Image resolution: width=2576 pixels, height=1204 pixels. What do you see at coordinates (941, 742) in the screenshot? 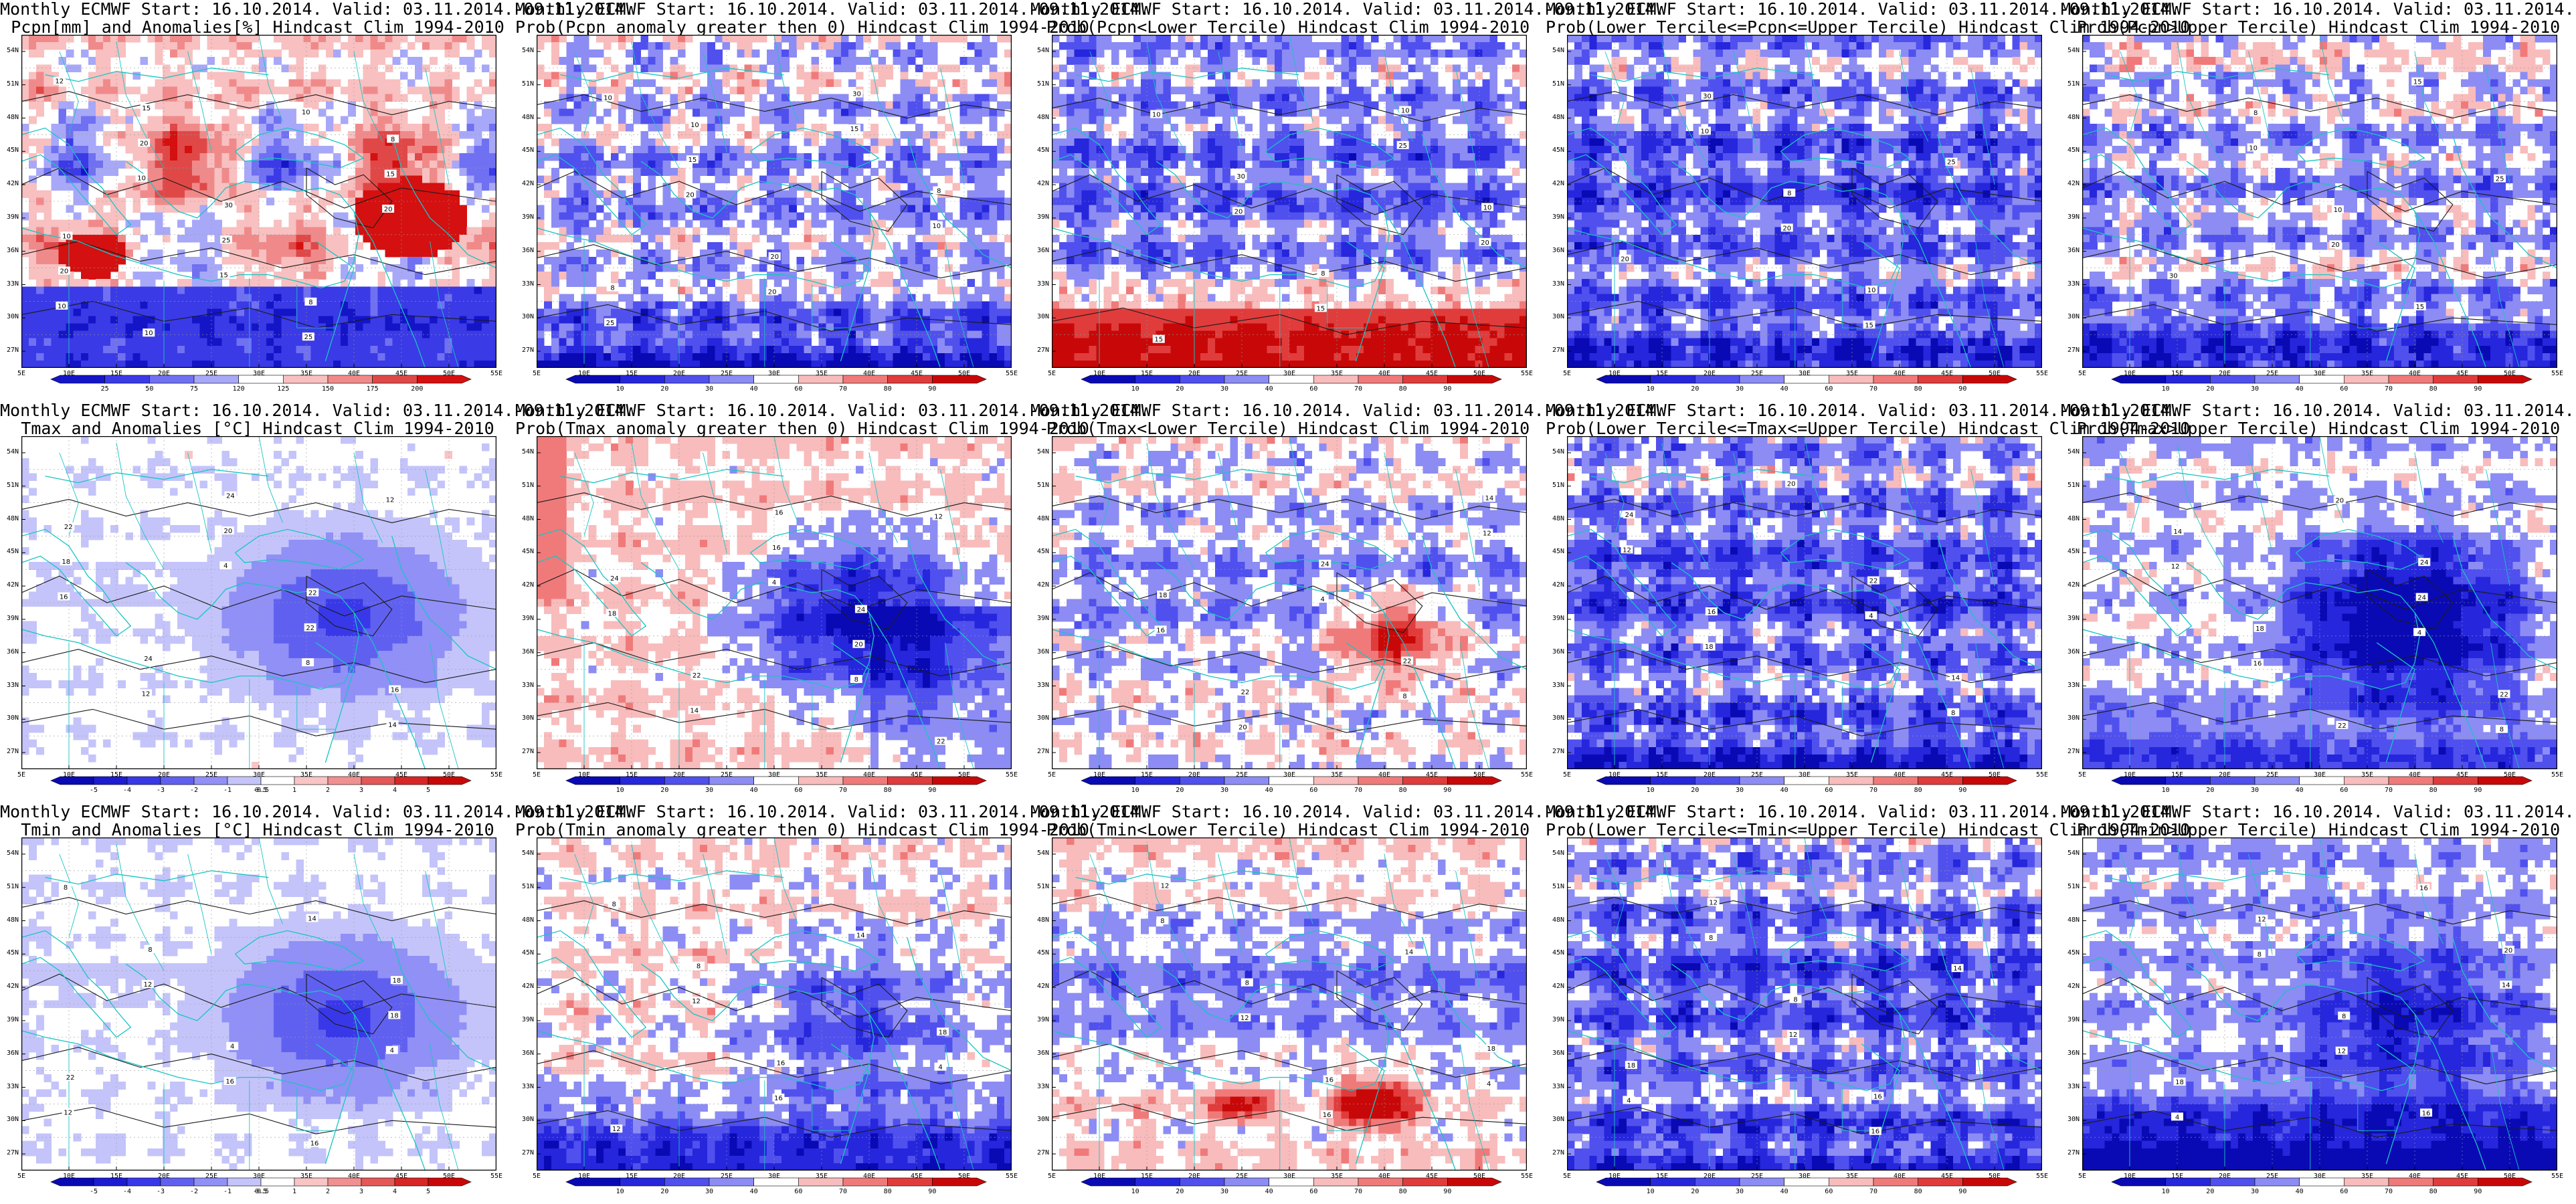
I see `contour-label: 22` at bounding box center [941, 742].